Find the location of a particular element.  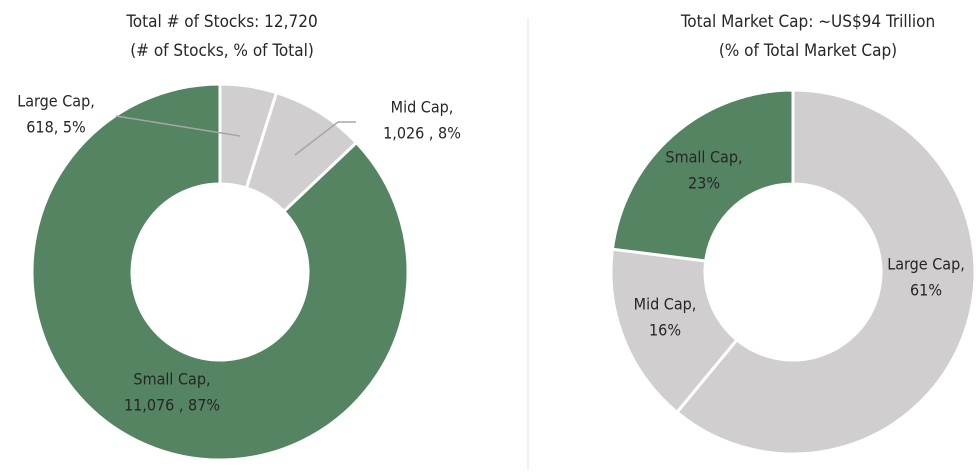

data-label-value: 618, 5% is located at coordinates (55, 127).